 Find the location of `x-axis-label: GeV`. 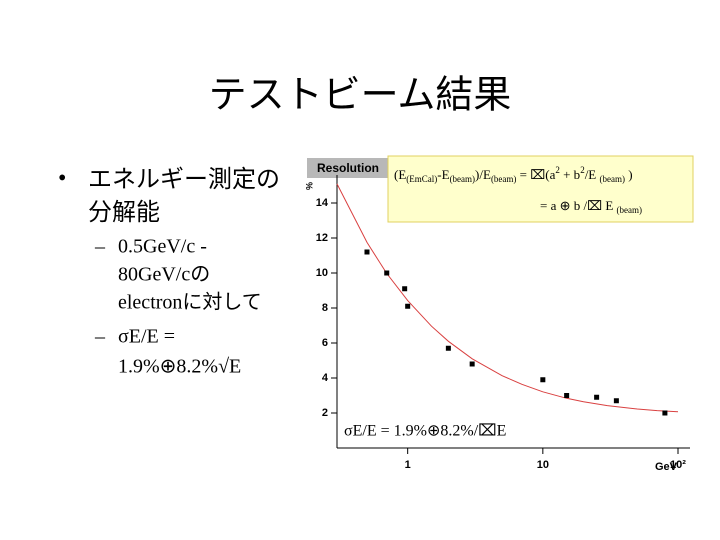

x-axis-label: GeV is located at coordinates (666, 467).